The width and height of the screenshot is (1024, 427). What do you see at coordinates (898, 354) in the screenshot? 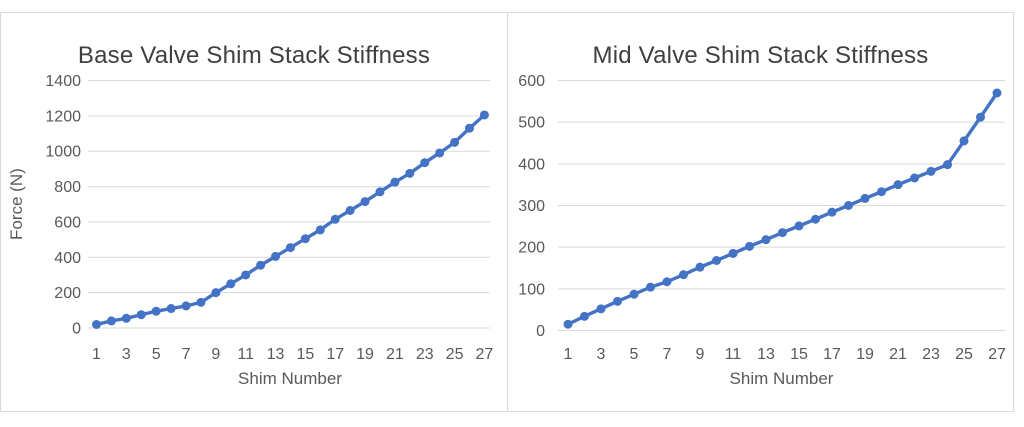
I see `x-tick-label: 21` at bounding box center [898, 354].